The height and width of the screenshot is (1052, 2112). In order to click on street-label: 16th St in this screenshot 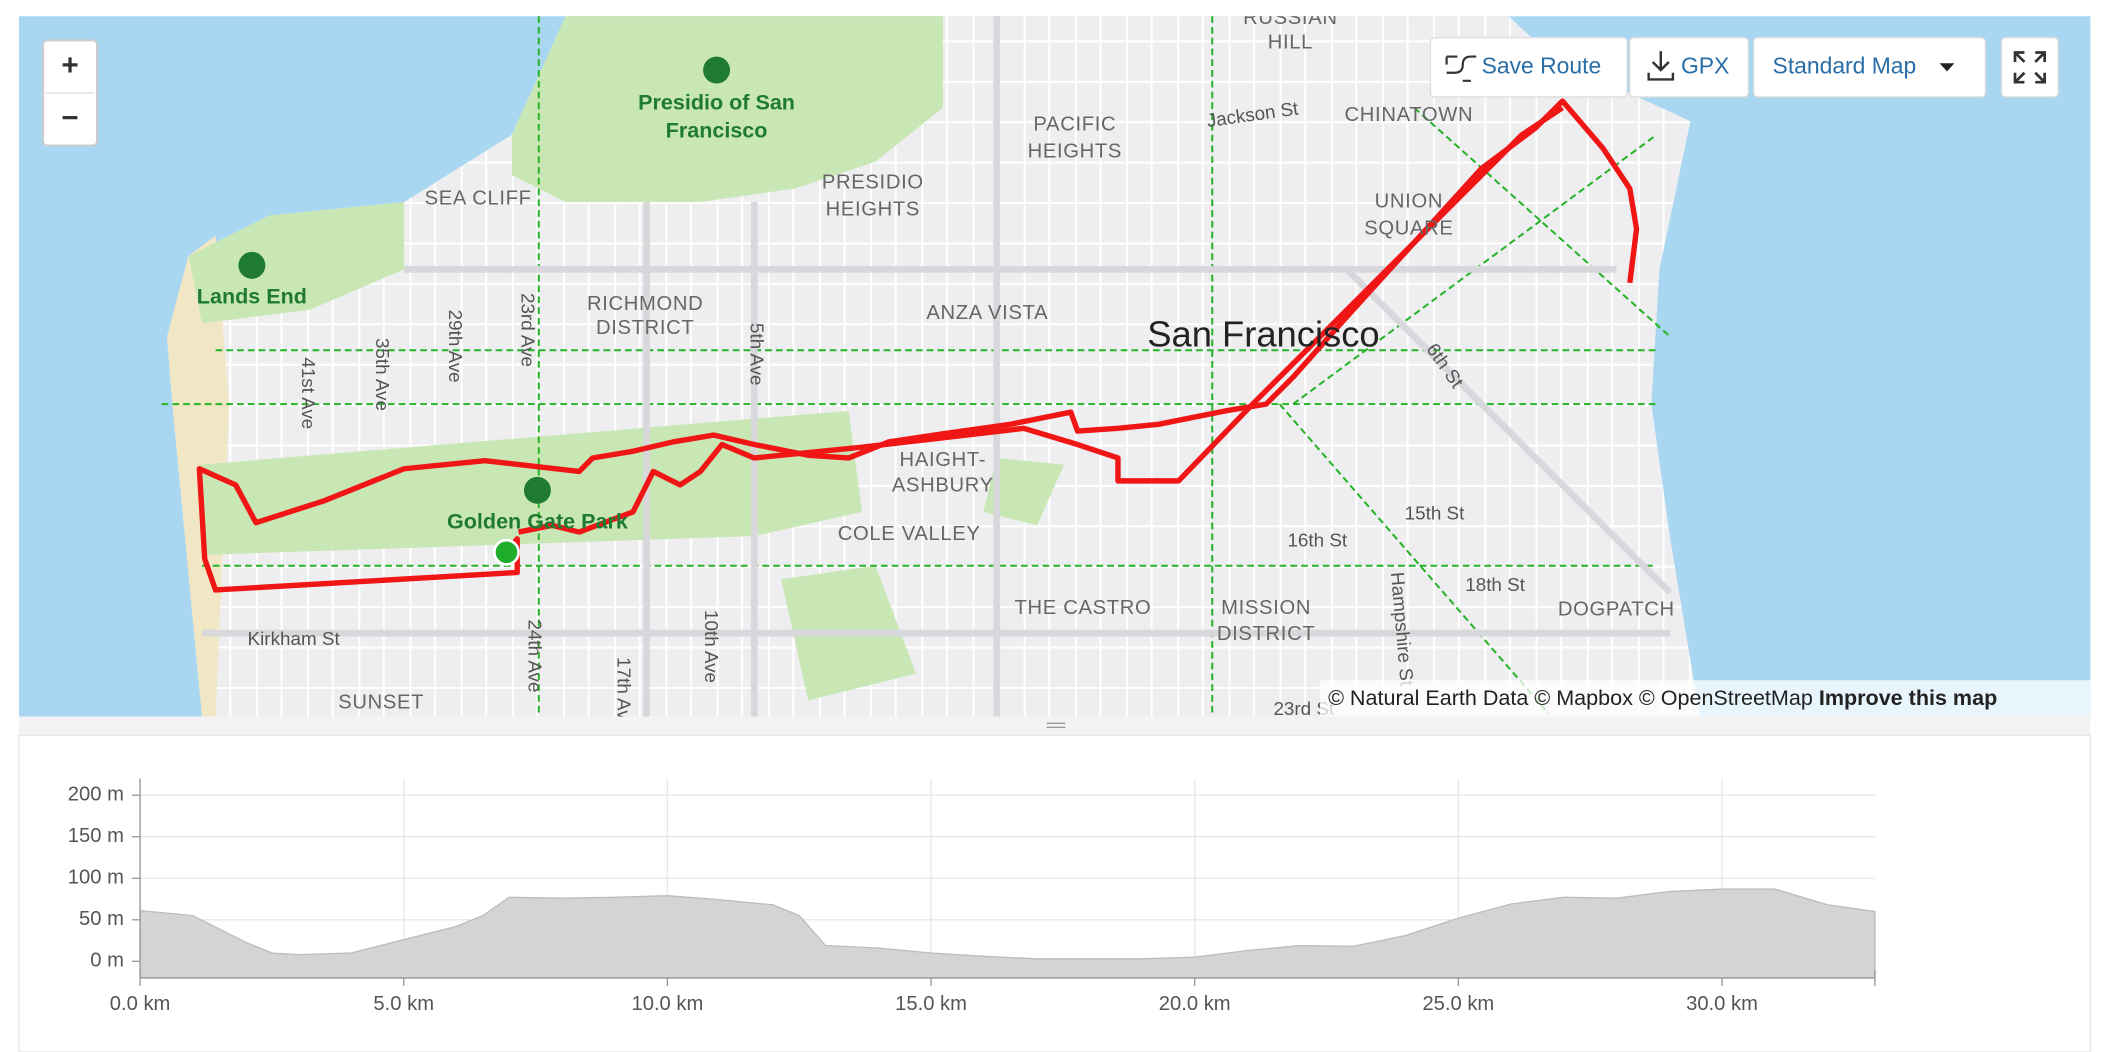, I will do `click(1317, 539)`.